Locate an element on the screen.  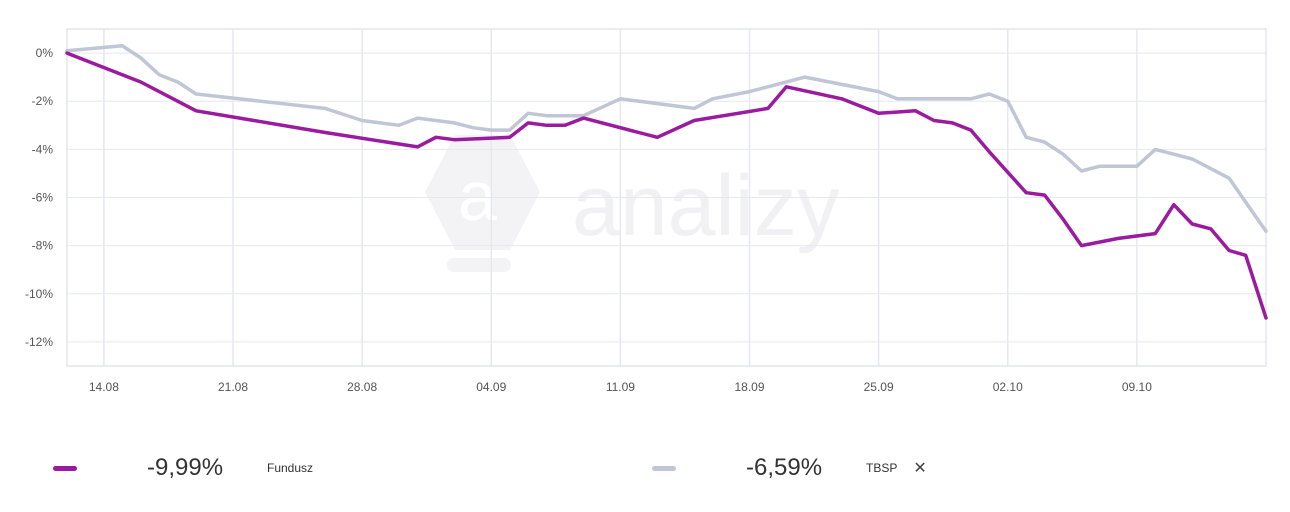
legend-value: -9,99% is located at coordinates (185, 467).